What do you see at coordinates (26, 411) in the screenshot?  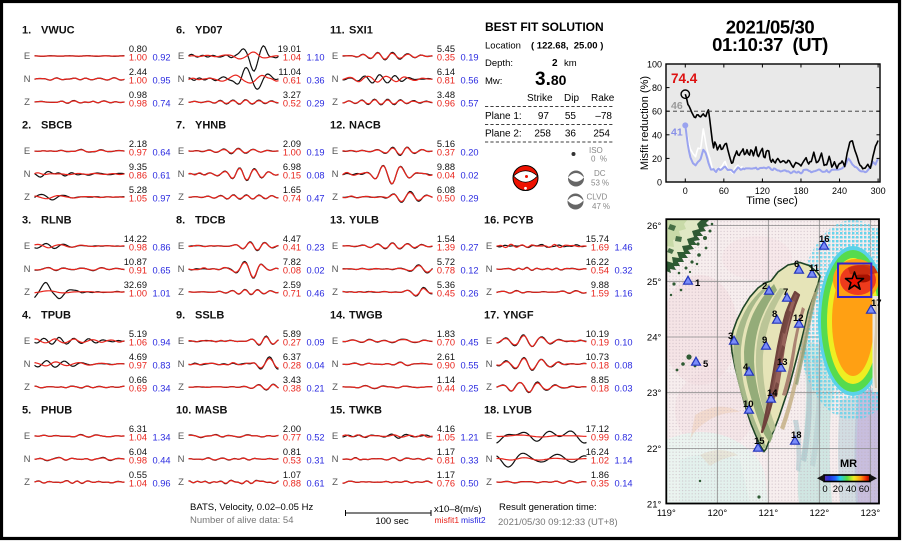 I see `svg-text: 5.` at bounding box center [26, 411].